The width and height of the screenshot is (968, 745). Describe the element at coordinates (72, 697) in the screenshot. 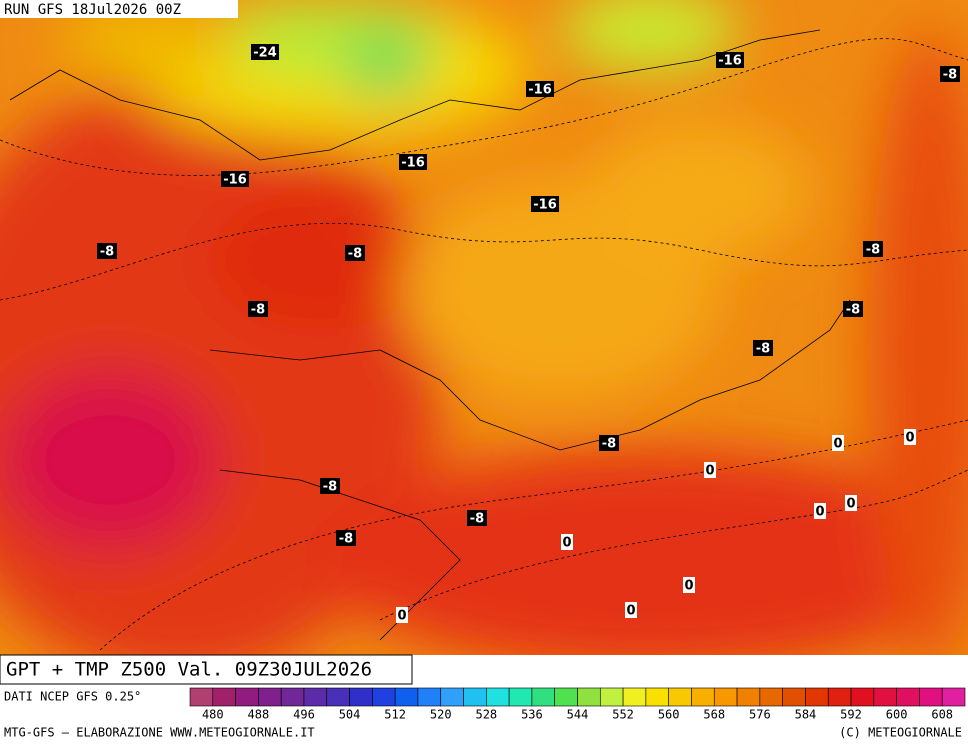

I see `source: DATI NCEP GFS 0.25°` at that location.